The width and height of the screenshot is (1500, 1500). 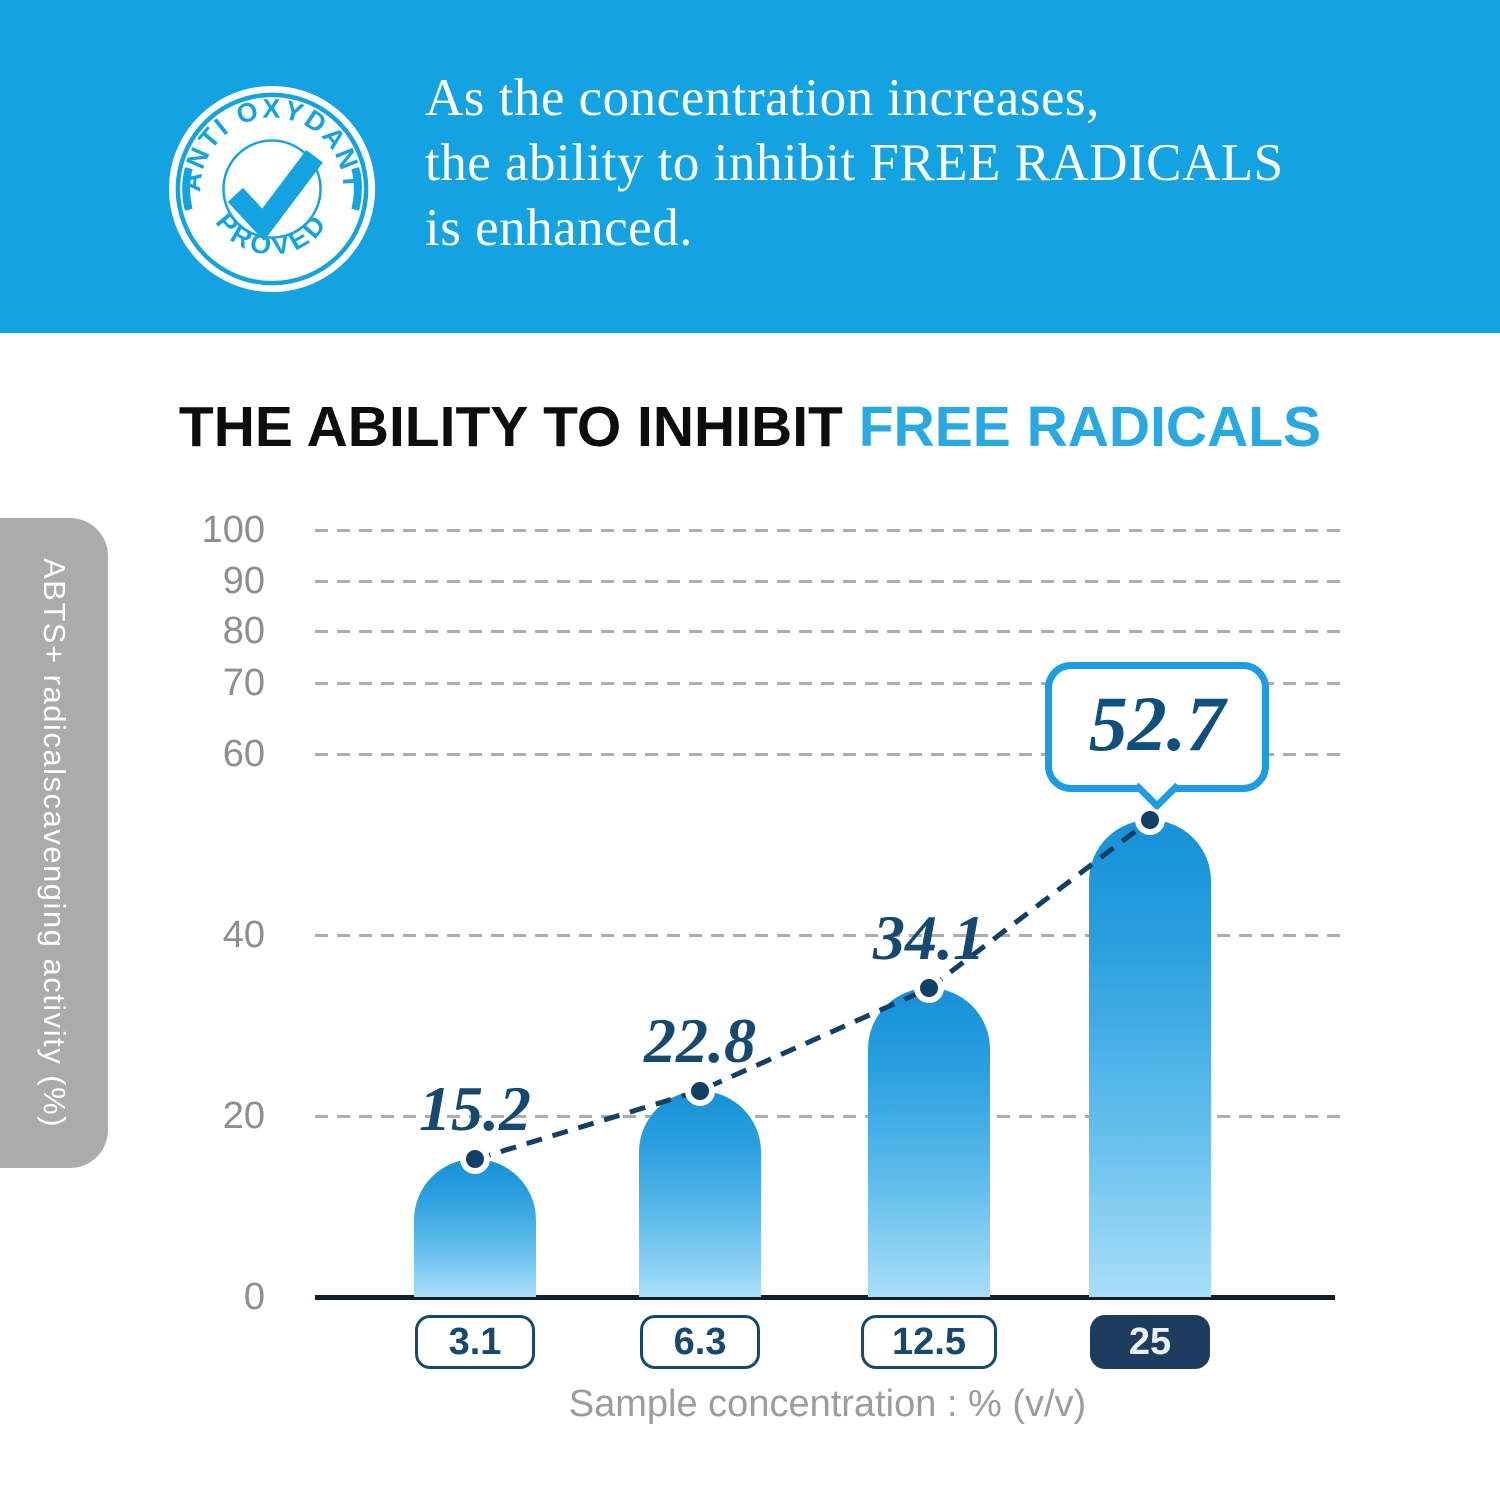 What do you see at coordinates (1090, 427) in the screenshot?
I see `page-title-blue: FREE RADICALS` at bounding box center [1090, 427].